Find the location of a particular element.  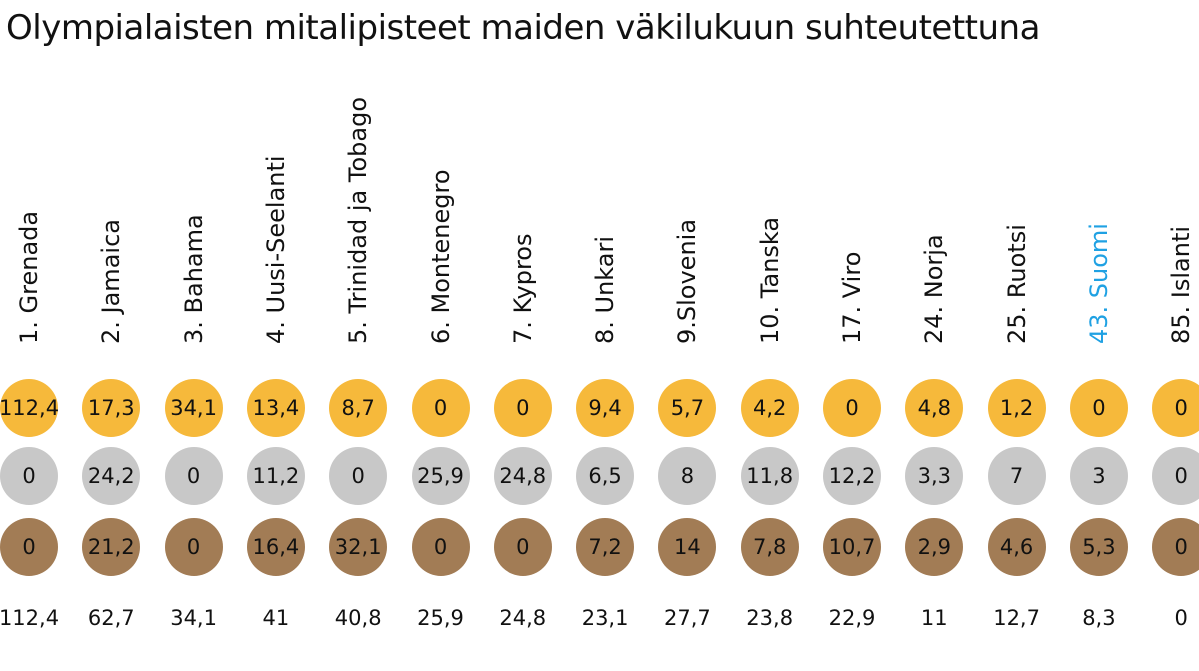

total-value: 24,8 is located at coordinates (523, 618).